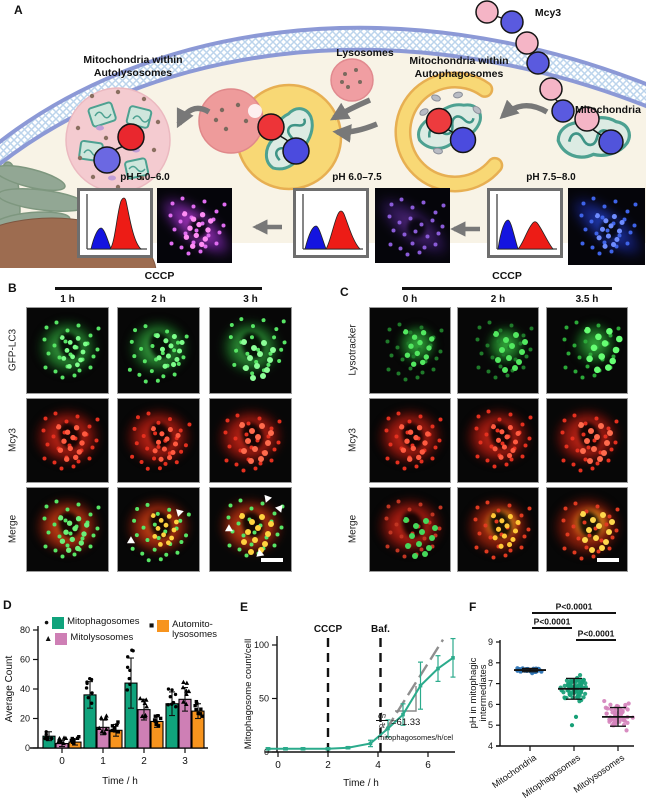  I want to click on panel-e-label: E, so click(244, 607).